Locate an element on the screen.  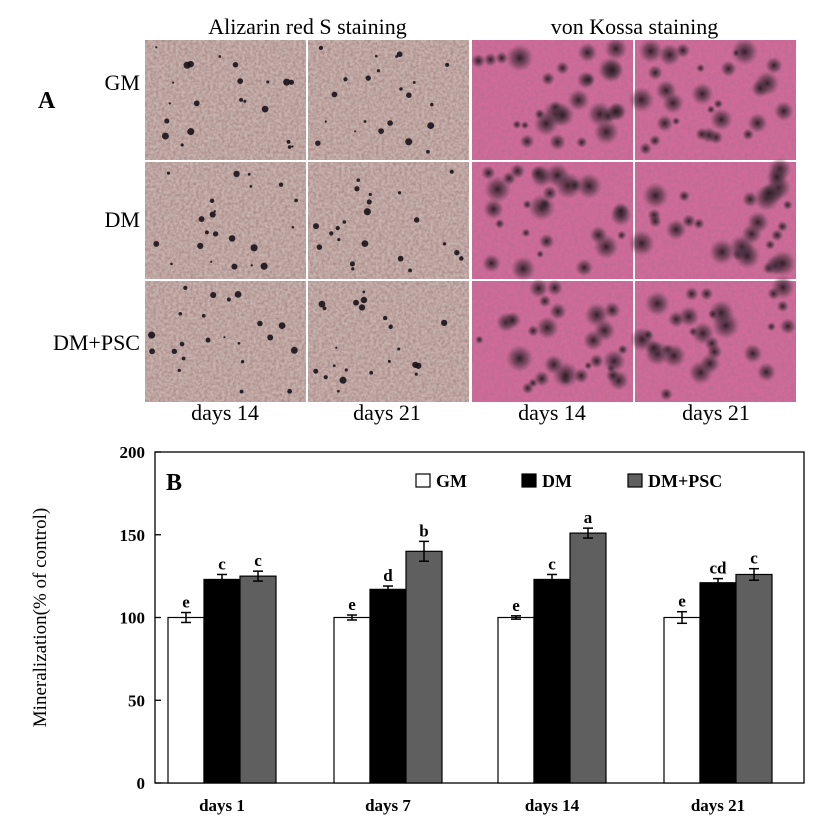
y-tick-label: 100 is located at coordinates (133, 618).